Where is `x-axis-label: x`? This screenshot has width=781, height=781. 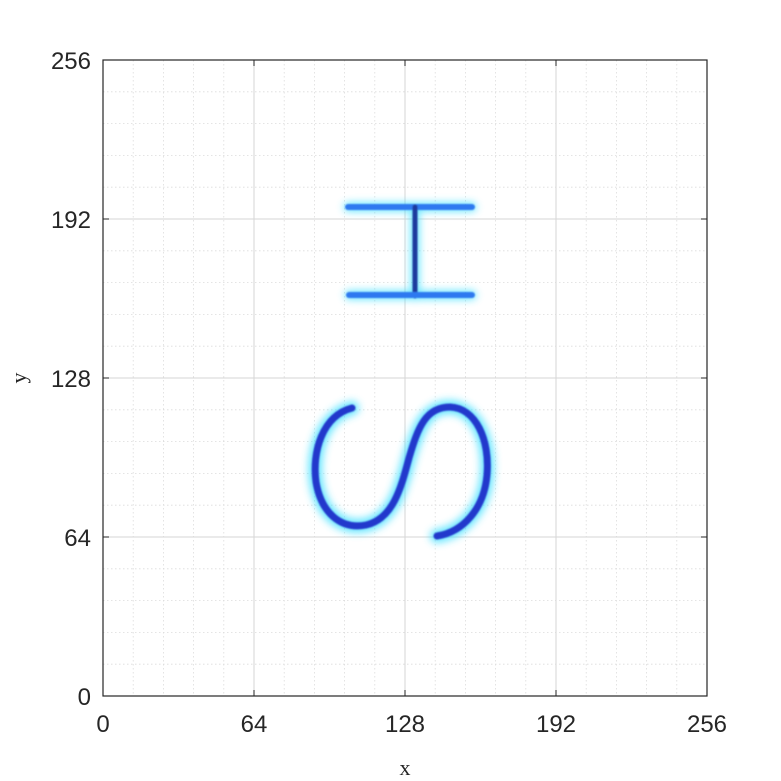 x-axis-label: x is located at coordinates (405, 767).